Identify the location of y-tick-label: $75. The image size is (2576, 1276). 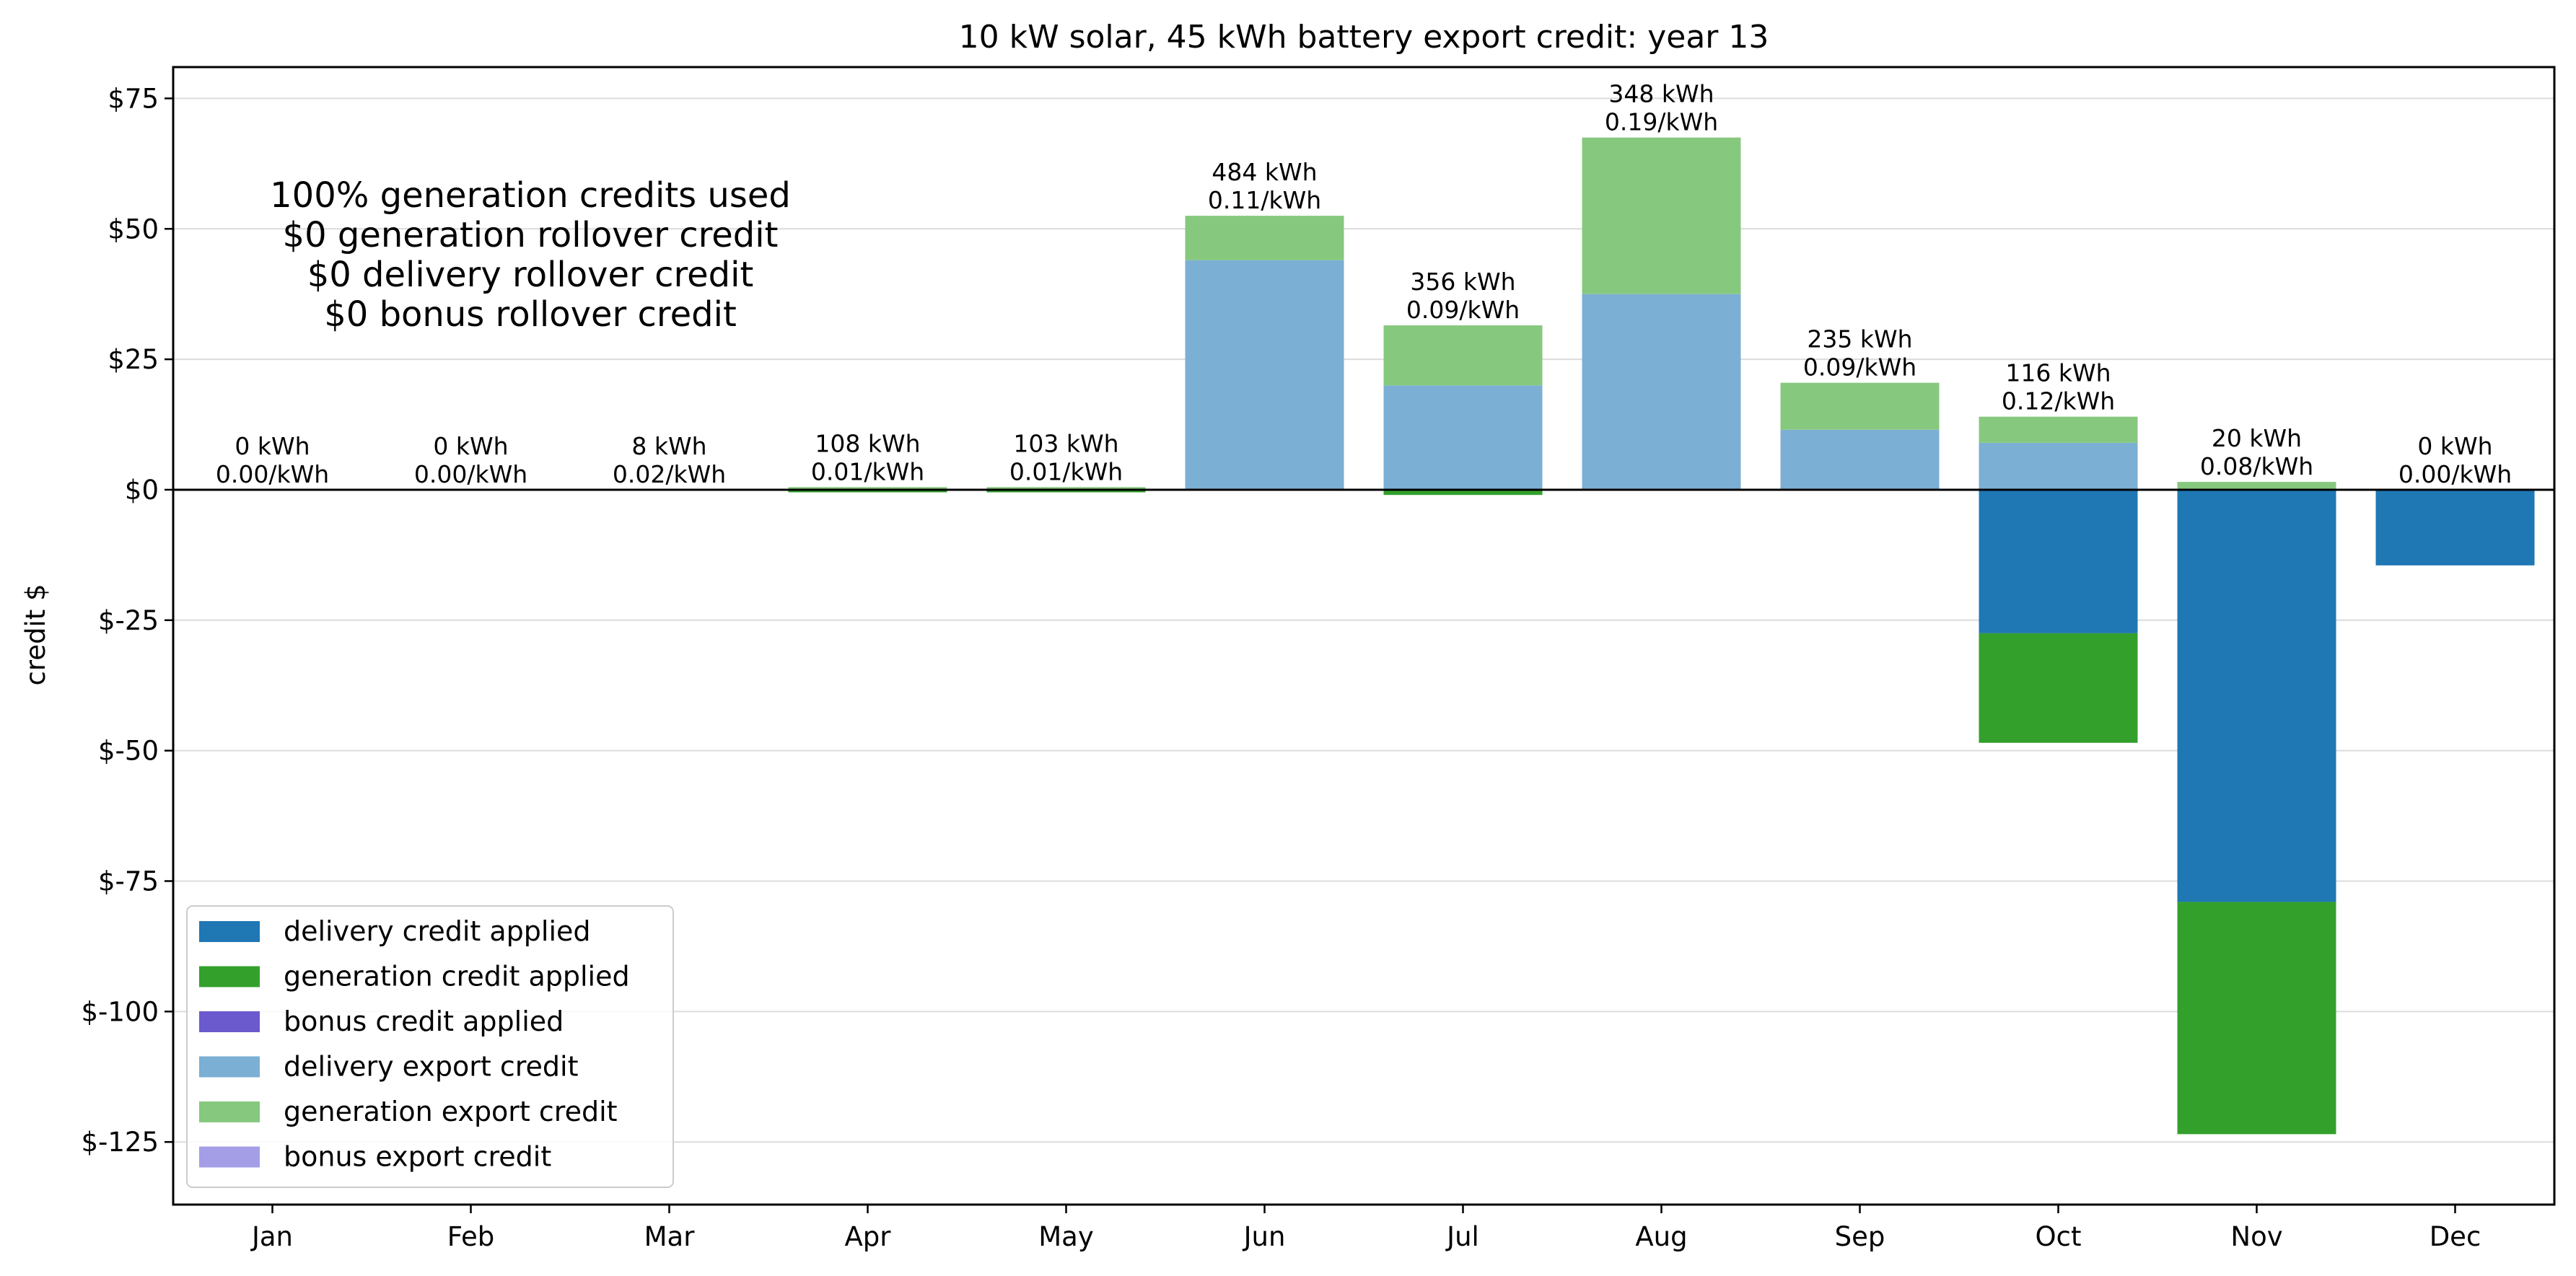
(133, 98).